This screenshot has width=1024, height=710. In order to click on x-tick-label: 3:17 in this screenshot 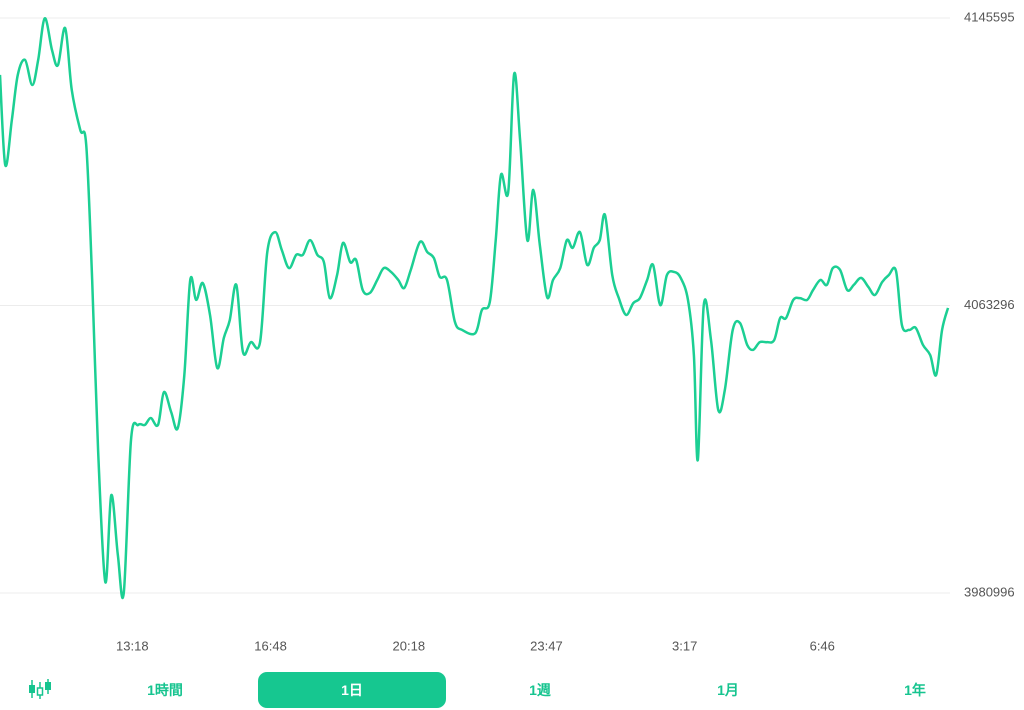, I will do `click(684, 645)`.